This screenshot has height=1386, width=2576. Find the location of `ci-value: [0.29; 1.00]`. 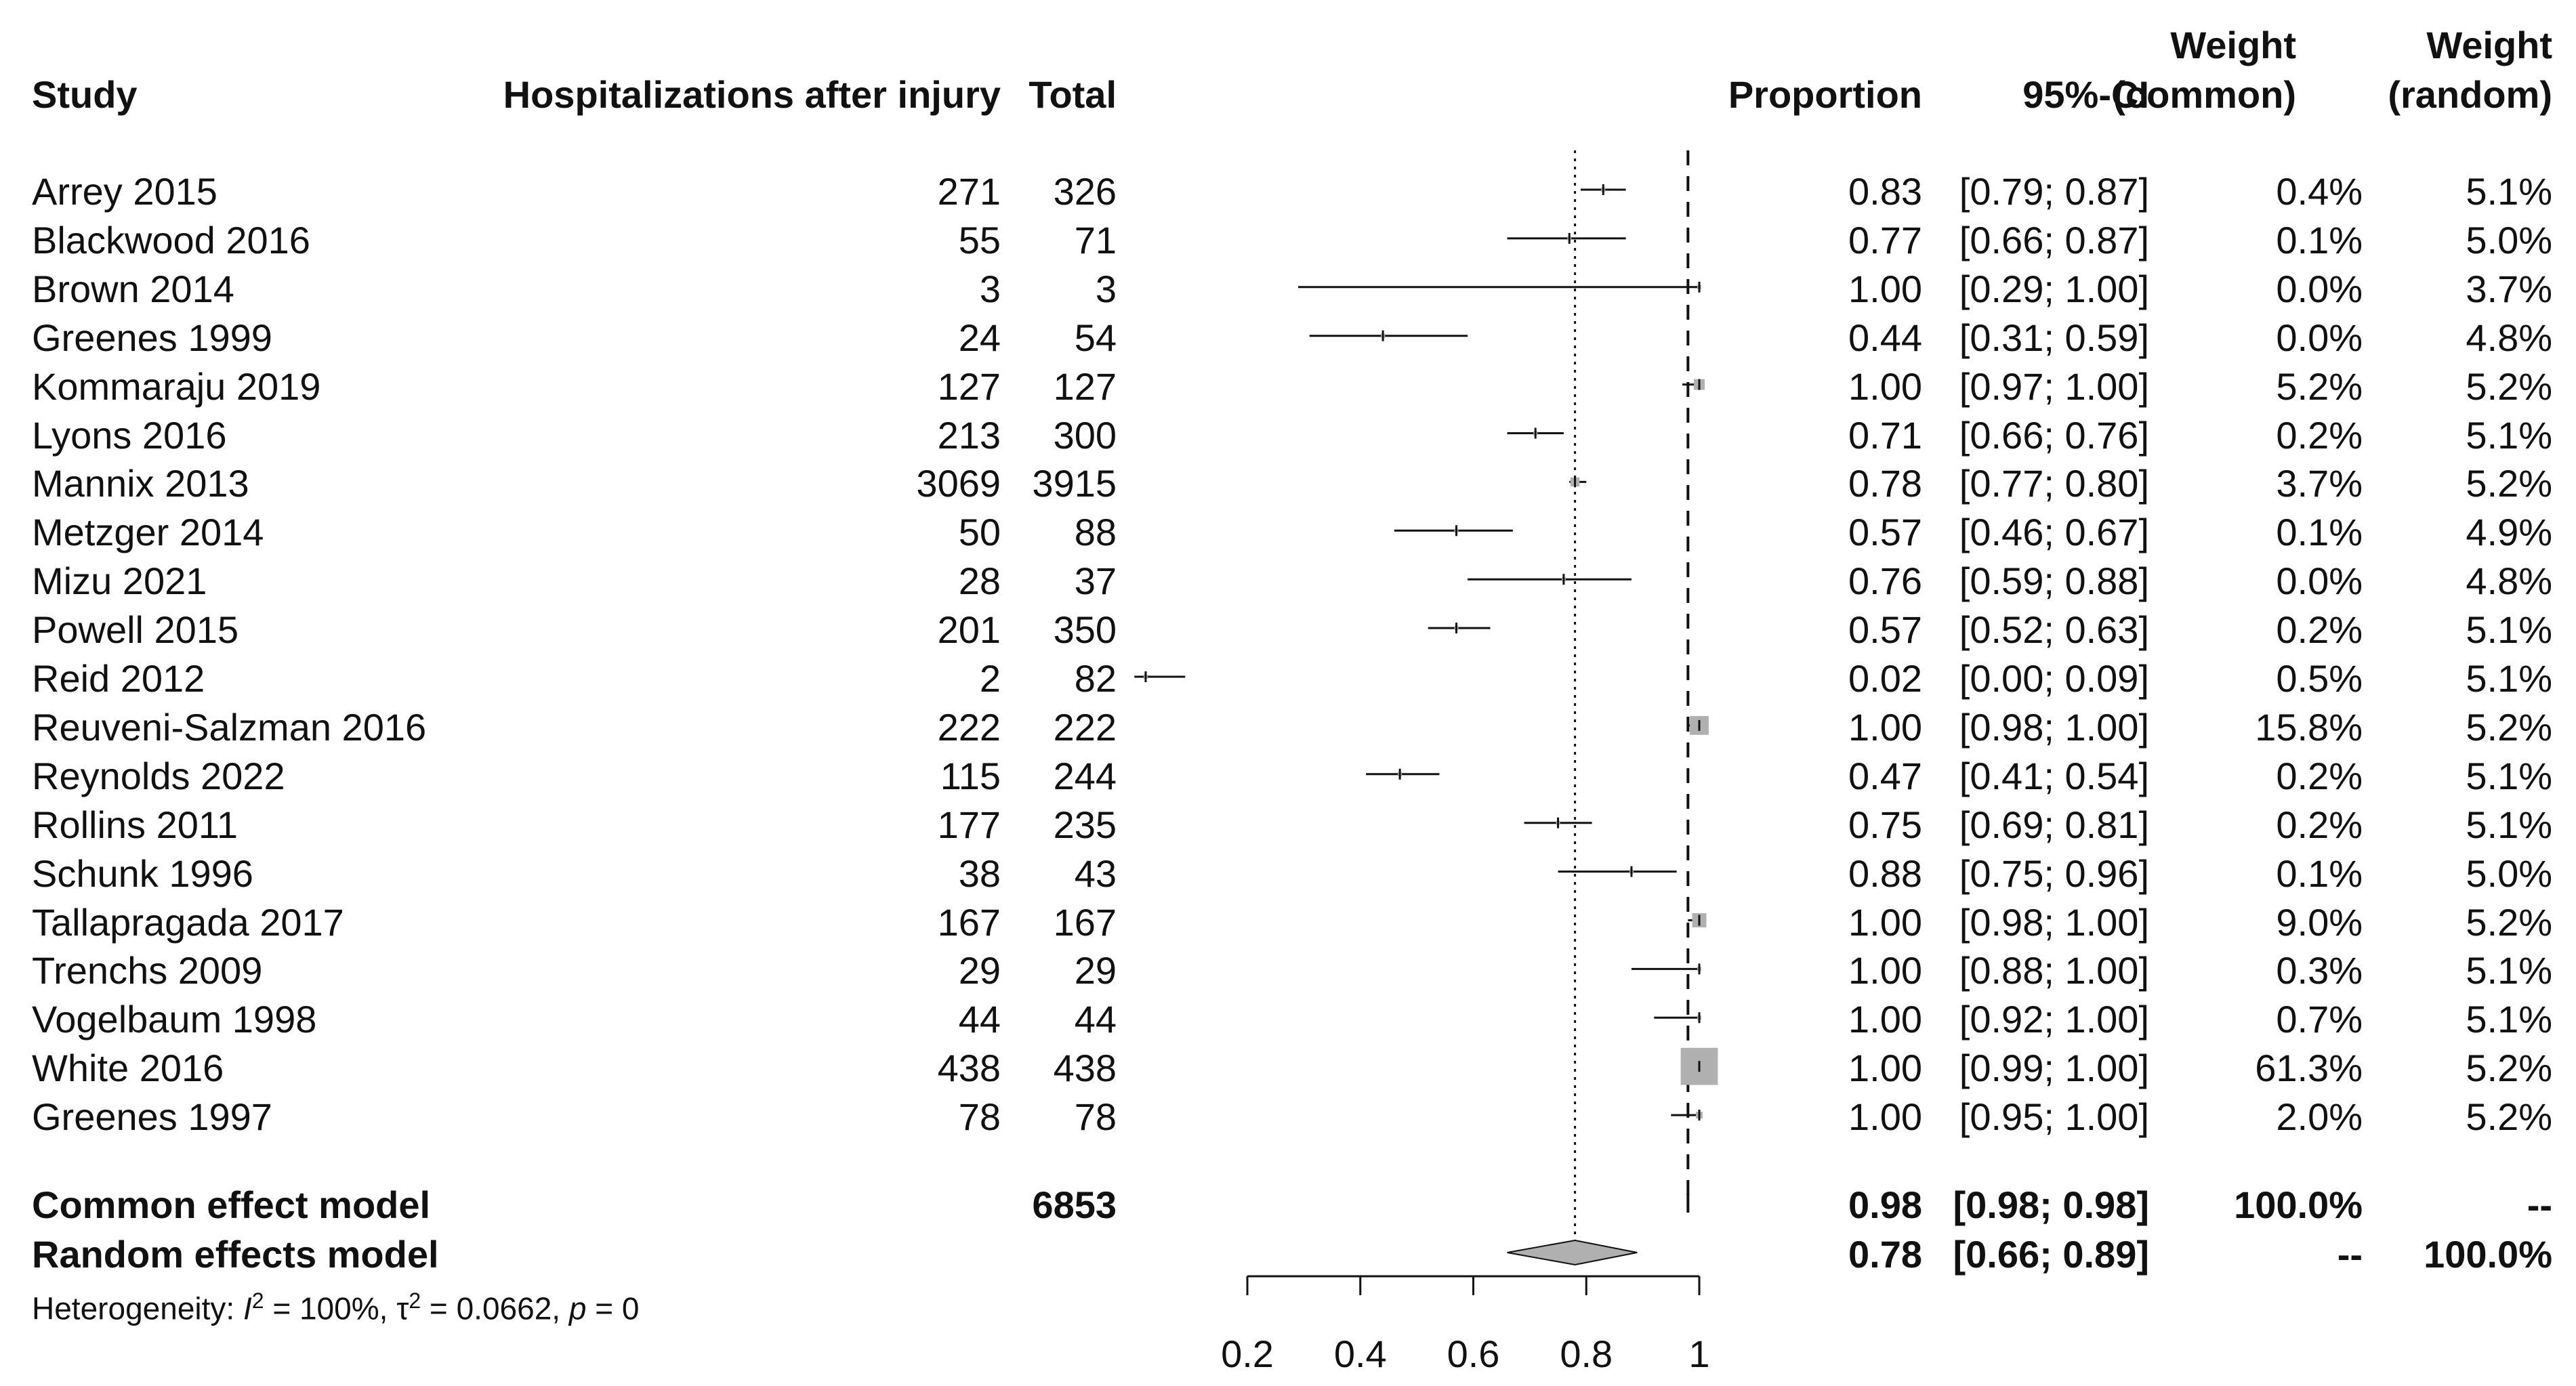

ci-value: [0.29; 1.00] is located at coordinates (2054, 289).